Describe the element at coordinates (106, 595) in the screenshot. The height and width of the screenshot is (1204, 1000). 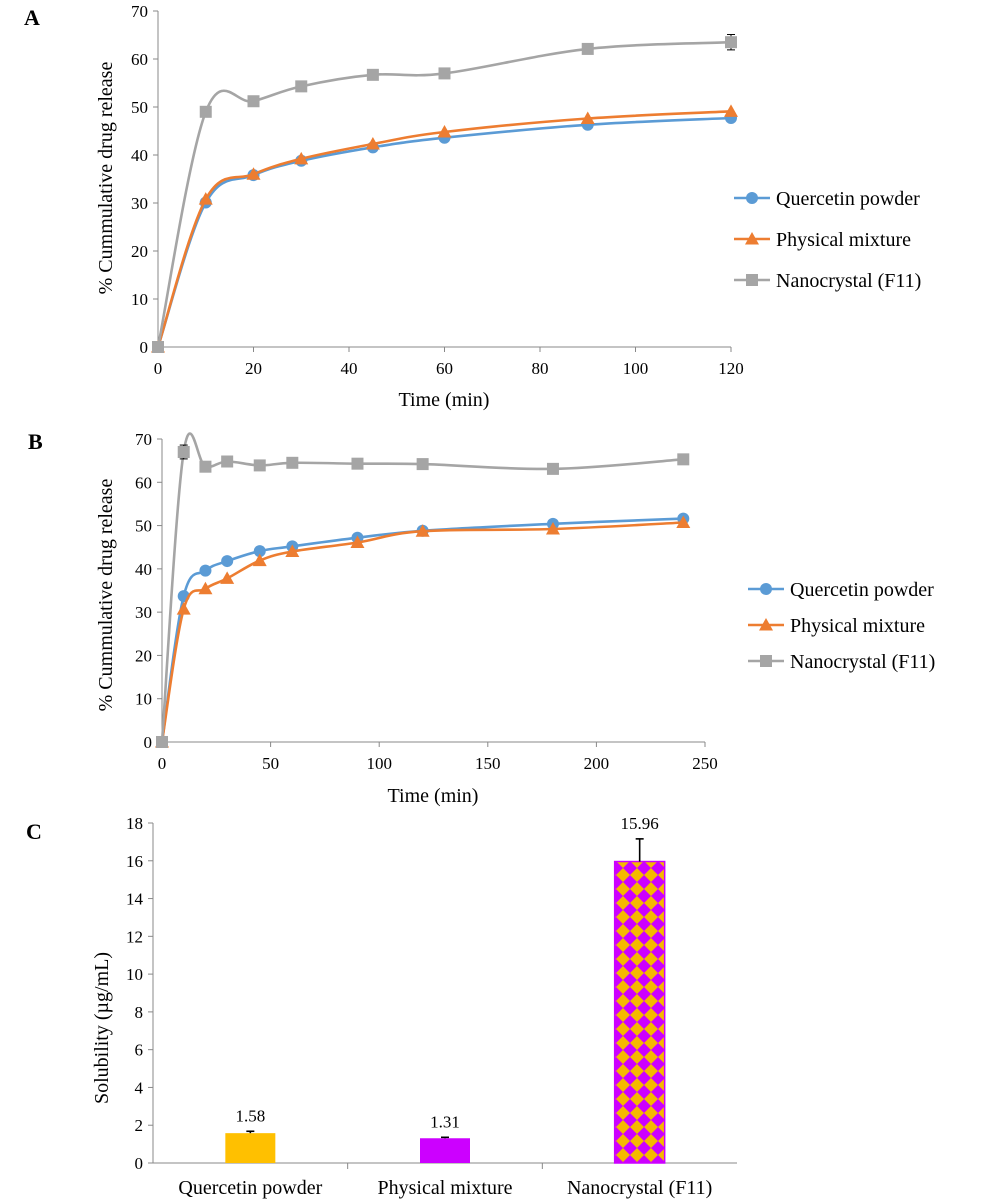
I see `chart-b-y-axis-title: % Cummulative drug release` at that location.